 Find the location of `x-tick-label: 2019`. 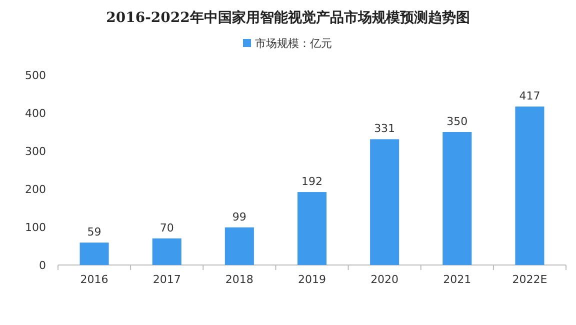

x-tick-label: 2019 is located at coordinates (312, 279).